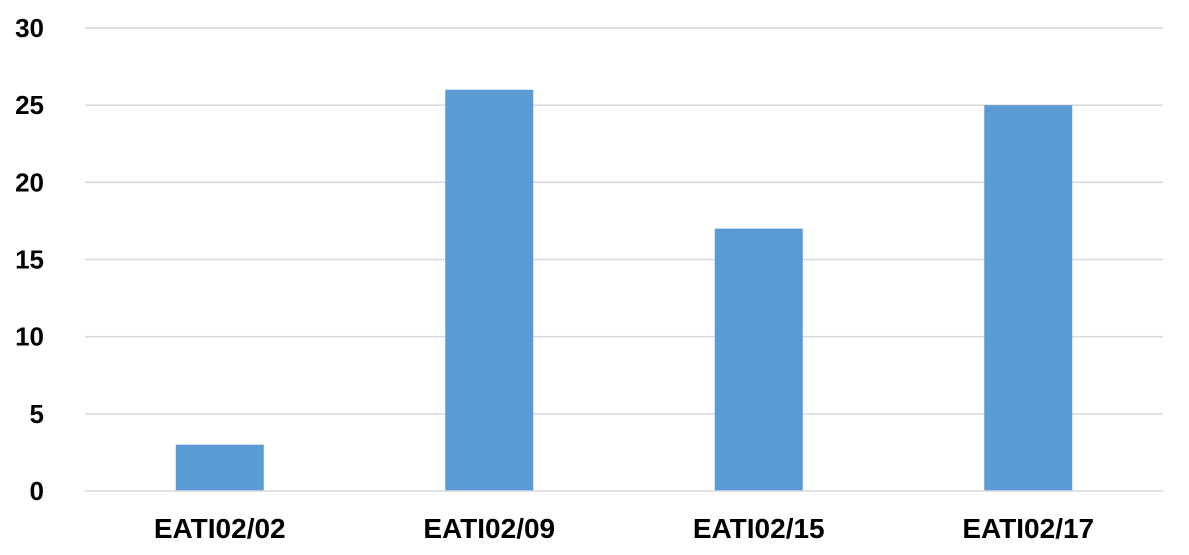 The image size is (1189, 555). Describe the element at coordinates (220, 528) in the screenshot. I see `x-category-label: EATI02/02` at that location.